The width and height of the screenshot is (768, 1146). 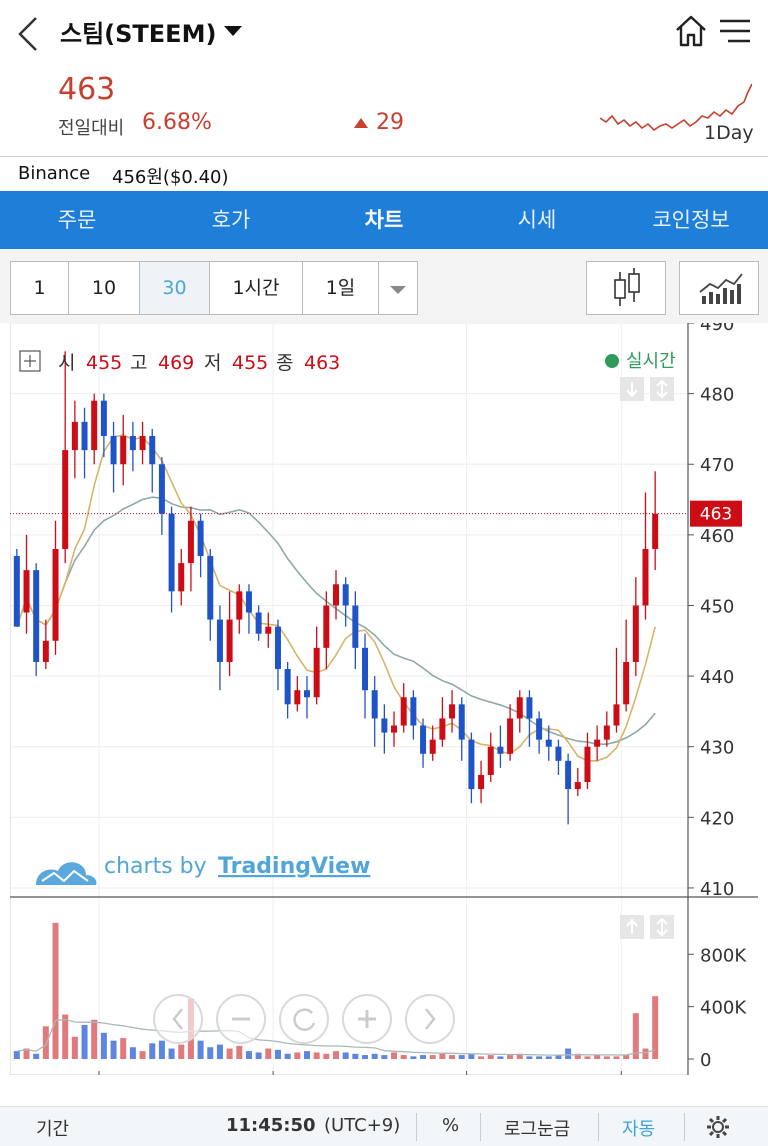 What do you see at coordinates (29, 34) in the screenshot?
I see `chevron-left-icon` at bounding box center [29, 34].